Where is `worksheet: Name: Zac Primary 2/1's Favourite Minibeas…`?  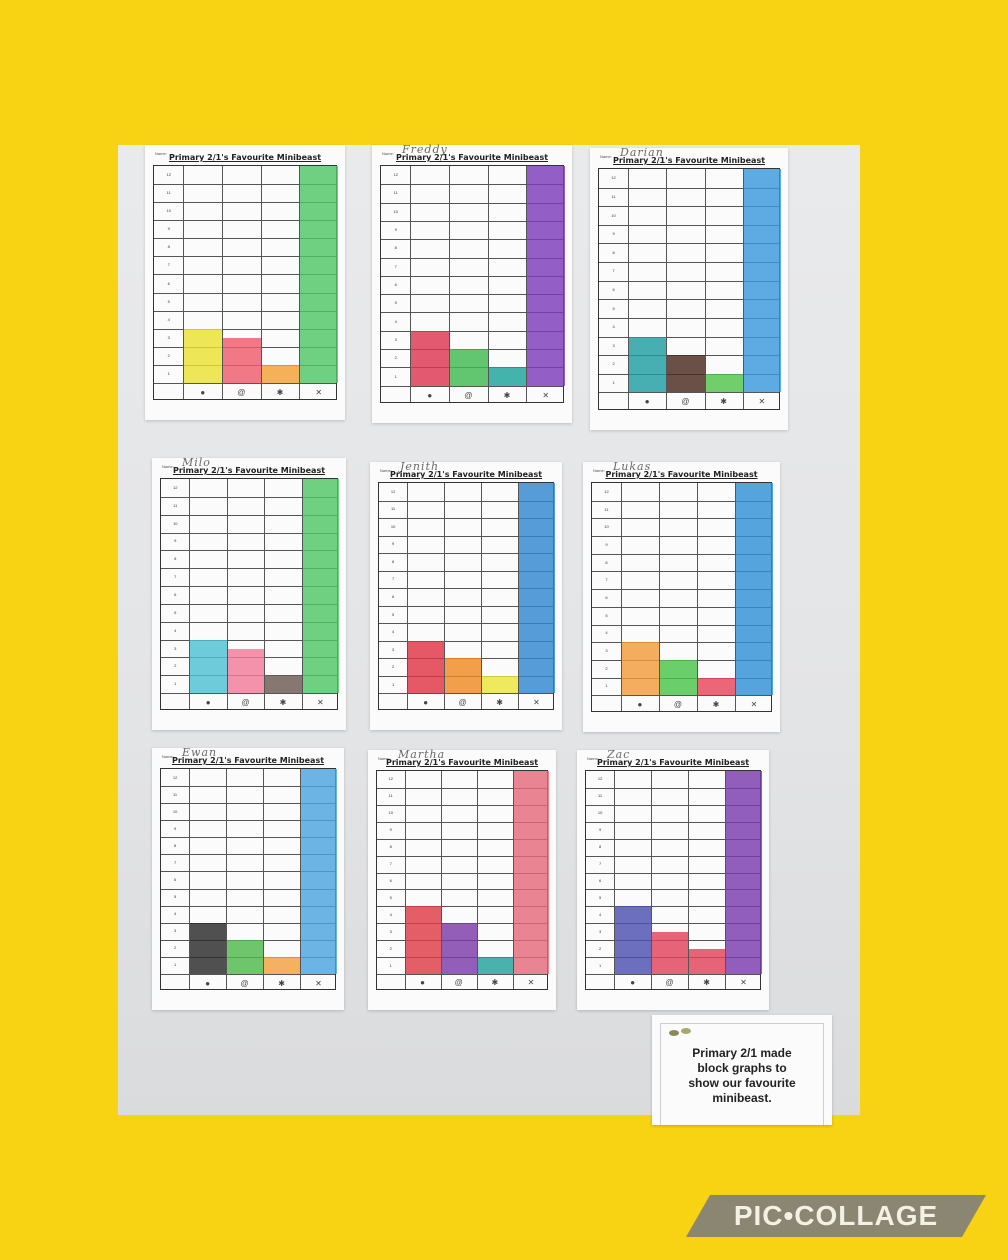
worksheet: Name: Zac Primary 2/1's Favourite Minibeas… is located at coordinates (673, 879).